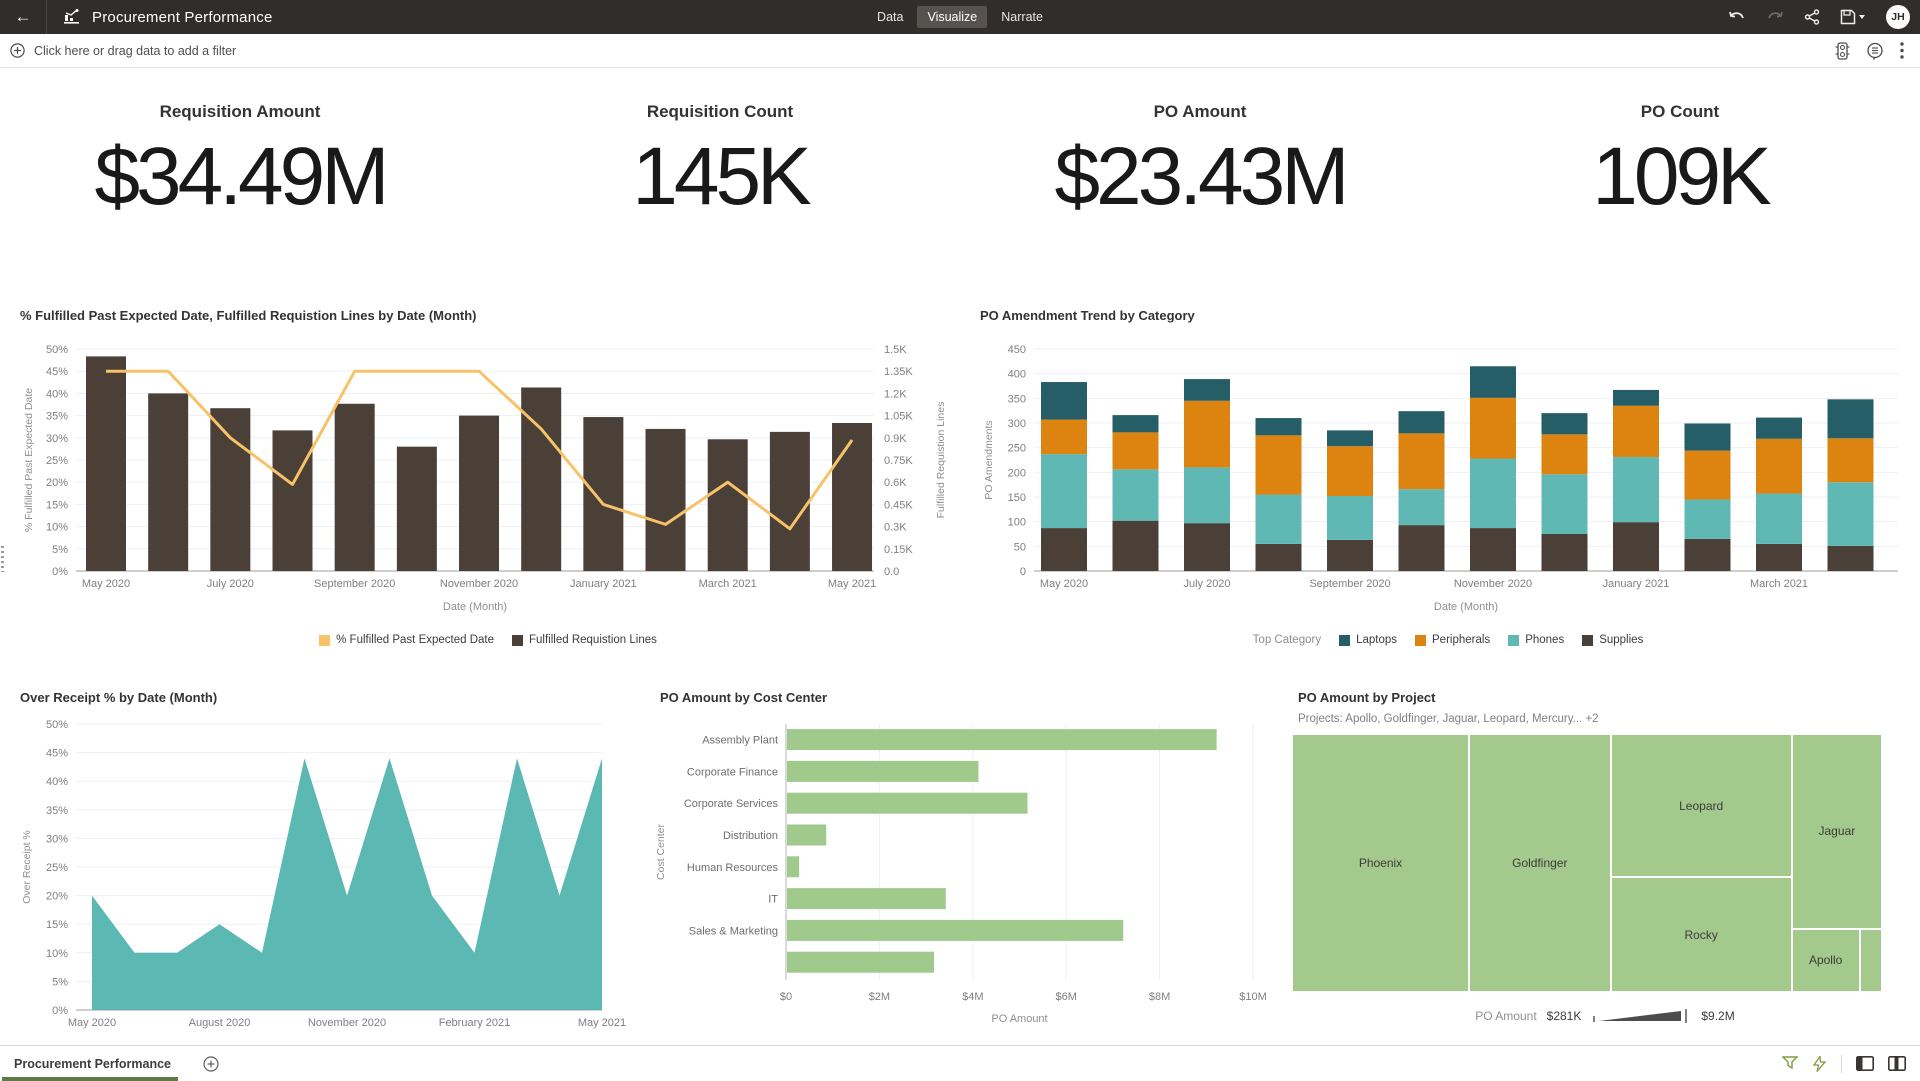  I want to click on bar-February 2021, so click(665, 499).